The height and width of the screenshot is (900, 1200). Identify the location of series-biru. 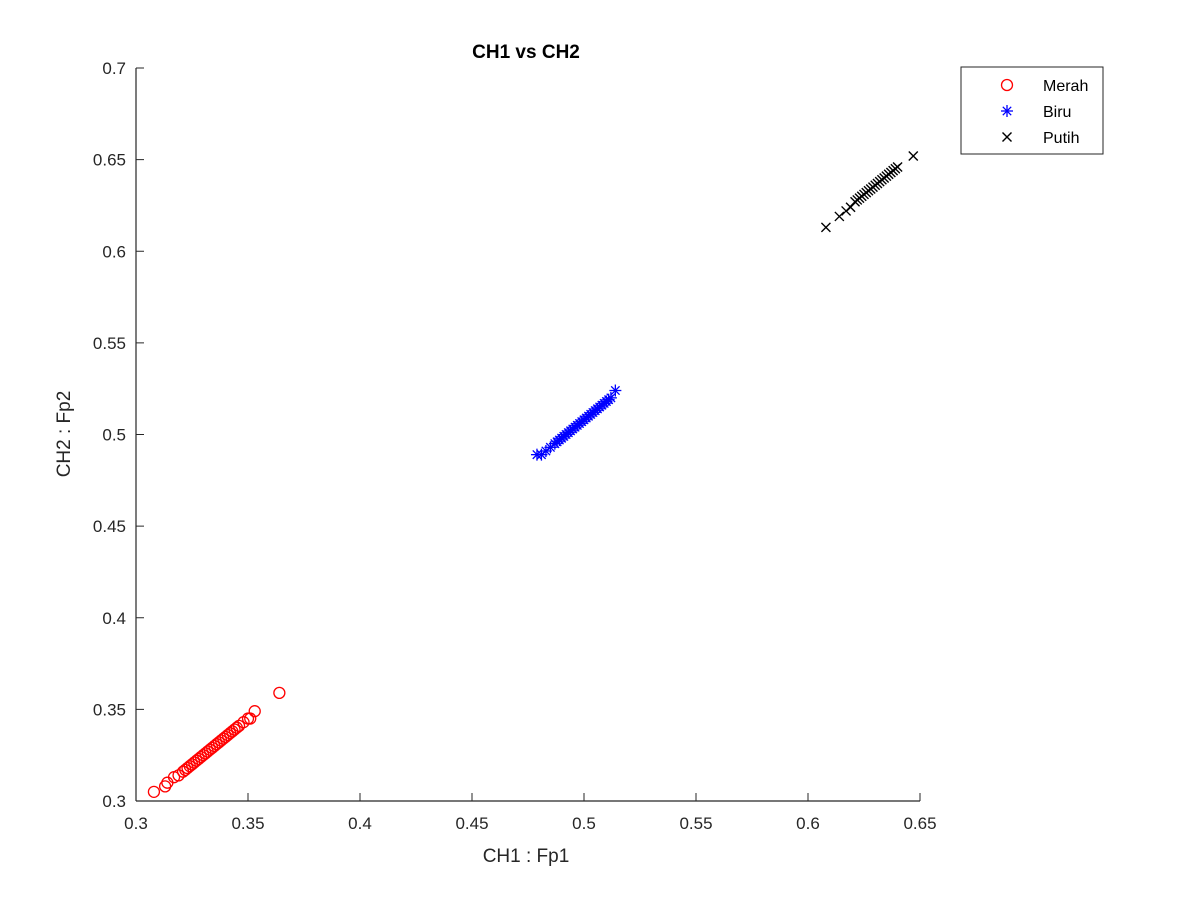
(576, 422).